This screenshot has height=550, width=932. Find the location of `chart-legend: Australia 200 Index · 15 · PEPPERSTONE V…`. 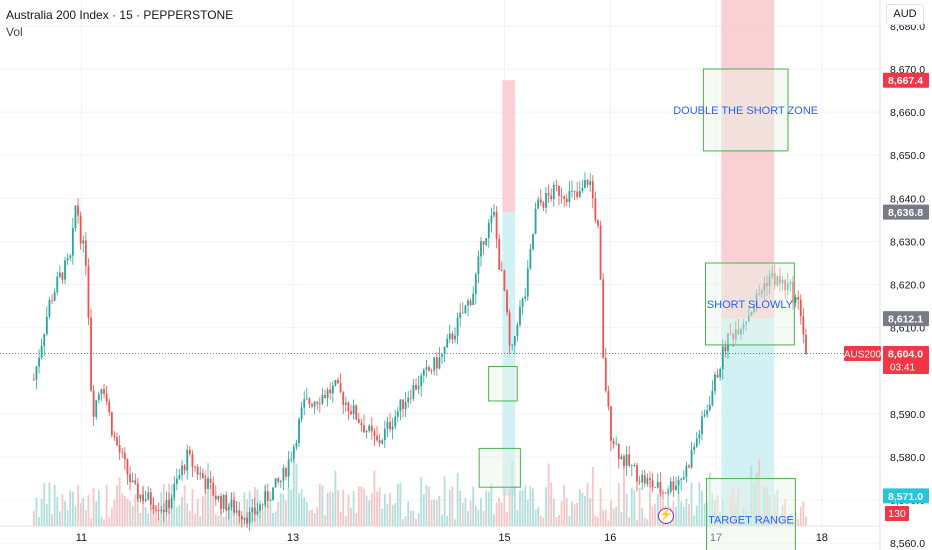

chart-legend: Australia 200 Index · 15 · PEPPERSTONE V… is located at coordinates (119, 24).